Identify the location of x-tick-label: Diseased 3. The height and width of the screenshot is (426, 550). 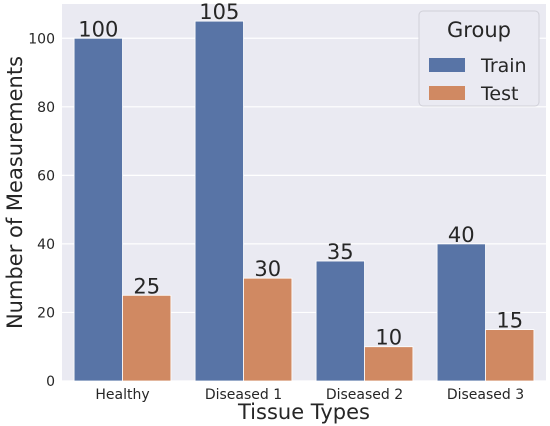
(485, 395).